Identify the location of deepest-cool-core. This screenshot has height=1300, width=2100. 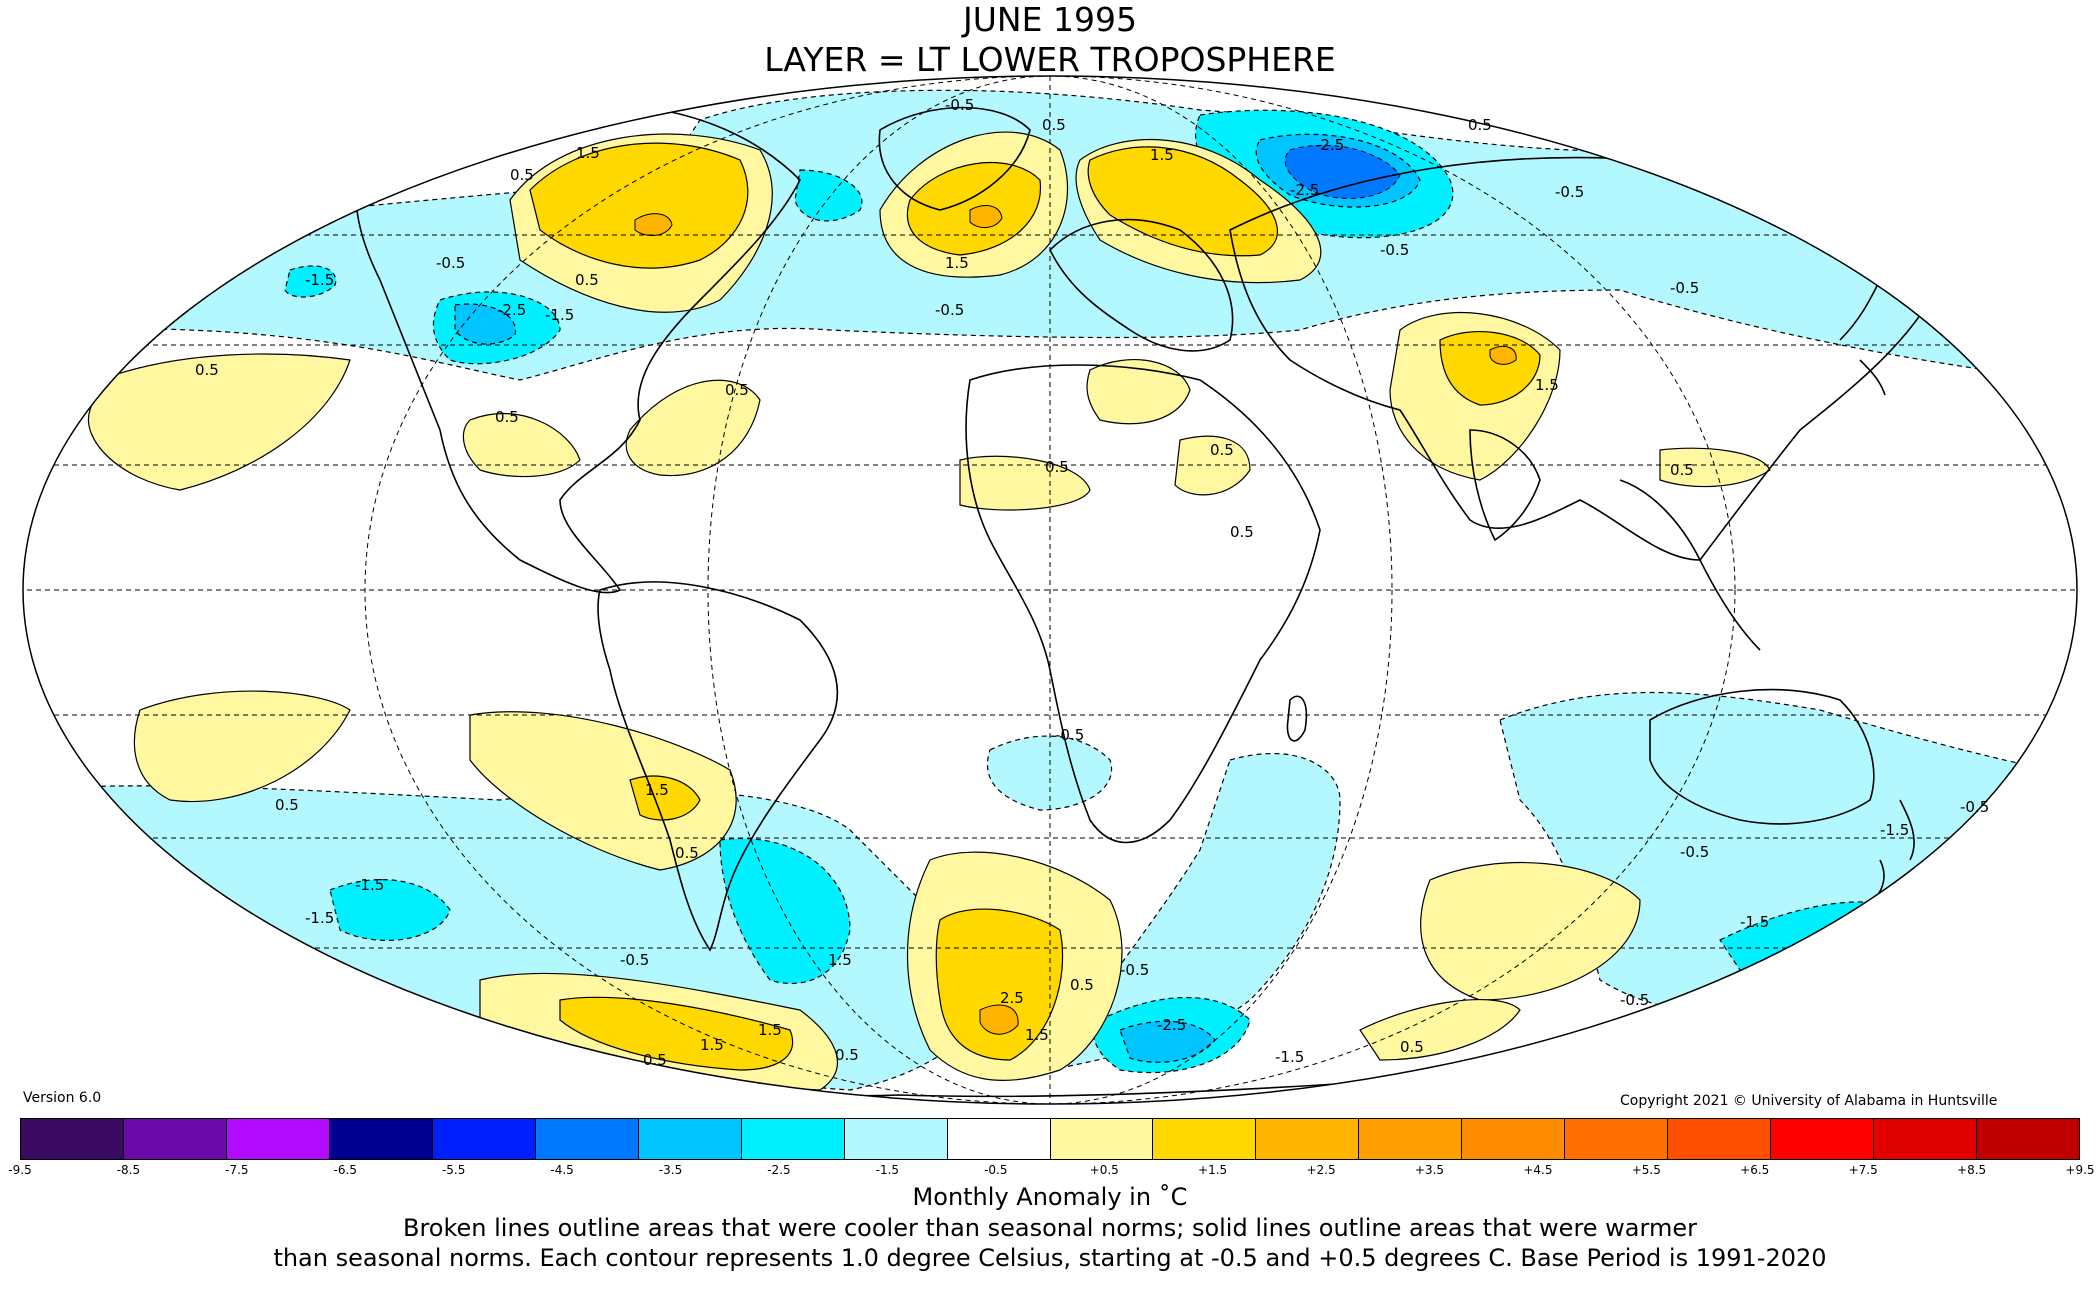
(1342, 171).